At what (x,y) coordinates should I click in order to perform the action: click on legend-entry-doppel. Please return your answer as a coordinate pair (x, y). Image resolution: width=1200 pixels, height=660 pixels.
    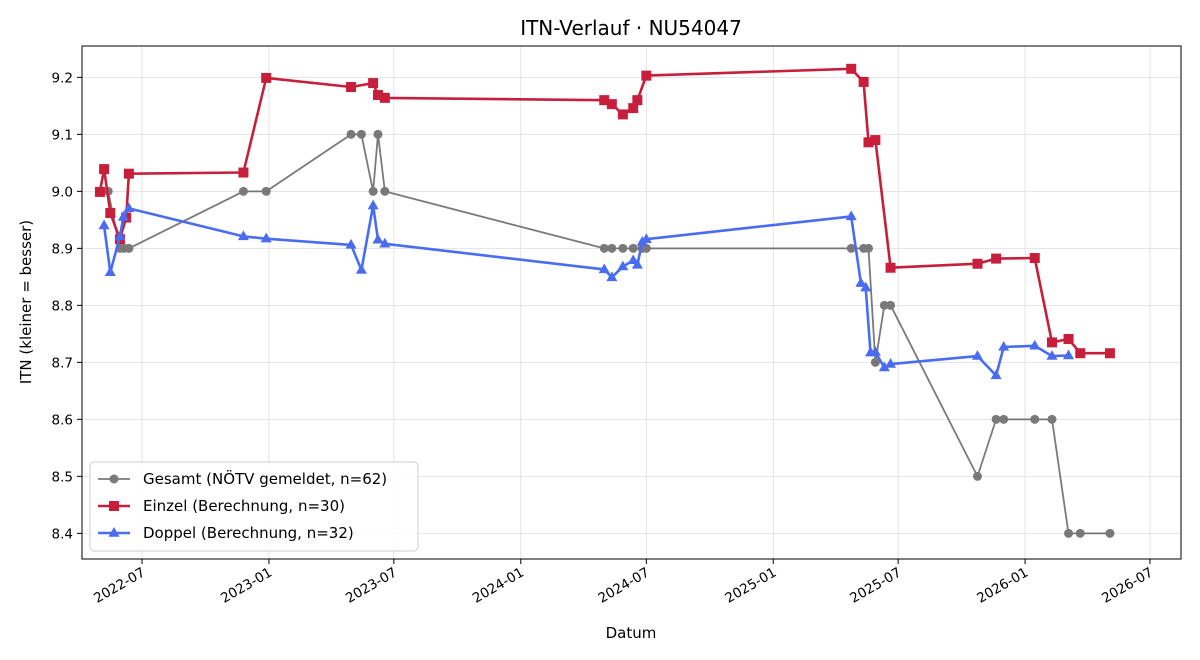
    Looking at the image, I should click on (114, 532).